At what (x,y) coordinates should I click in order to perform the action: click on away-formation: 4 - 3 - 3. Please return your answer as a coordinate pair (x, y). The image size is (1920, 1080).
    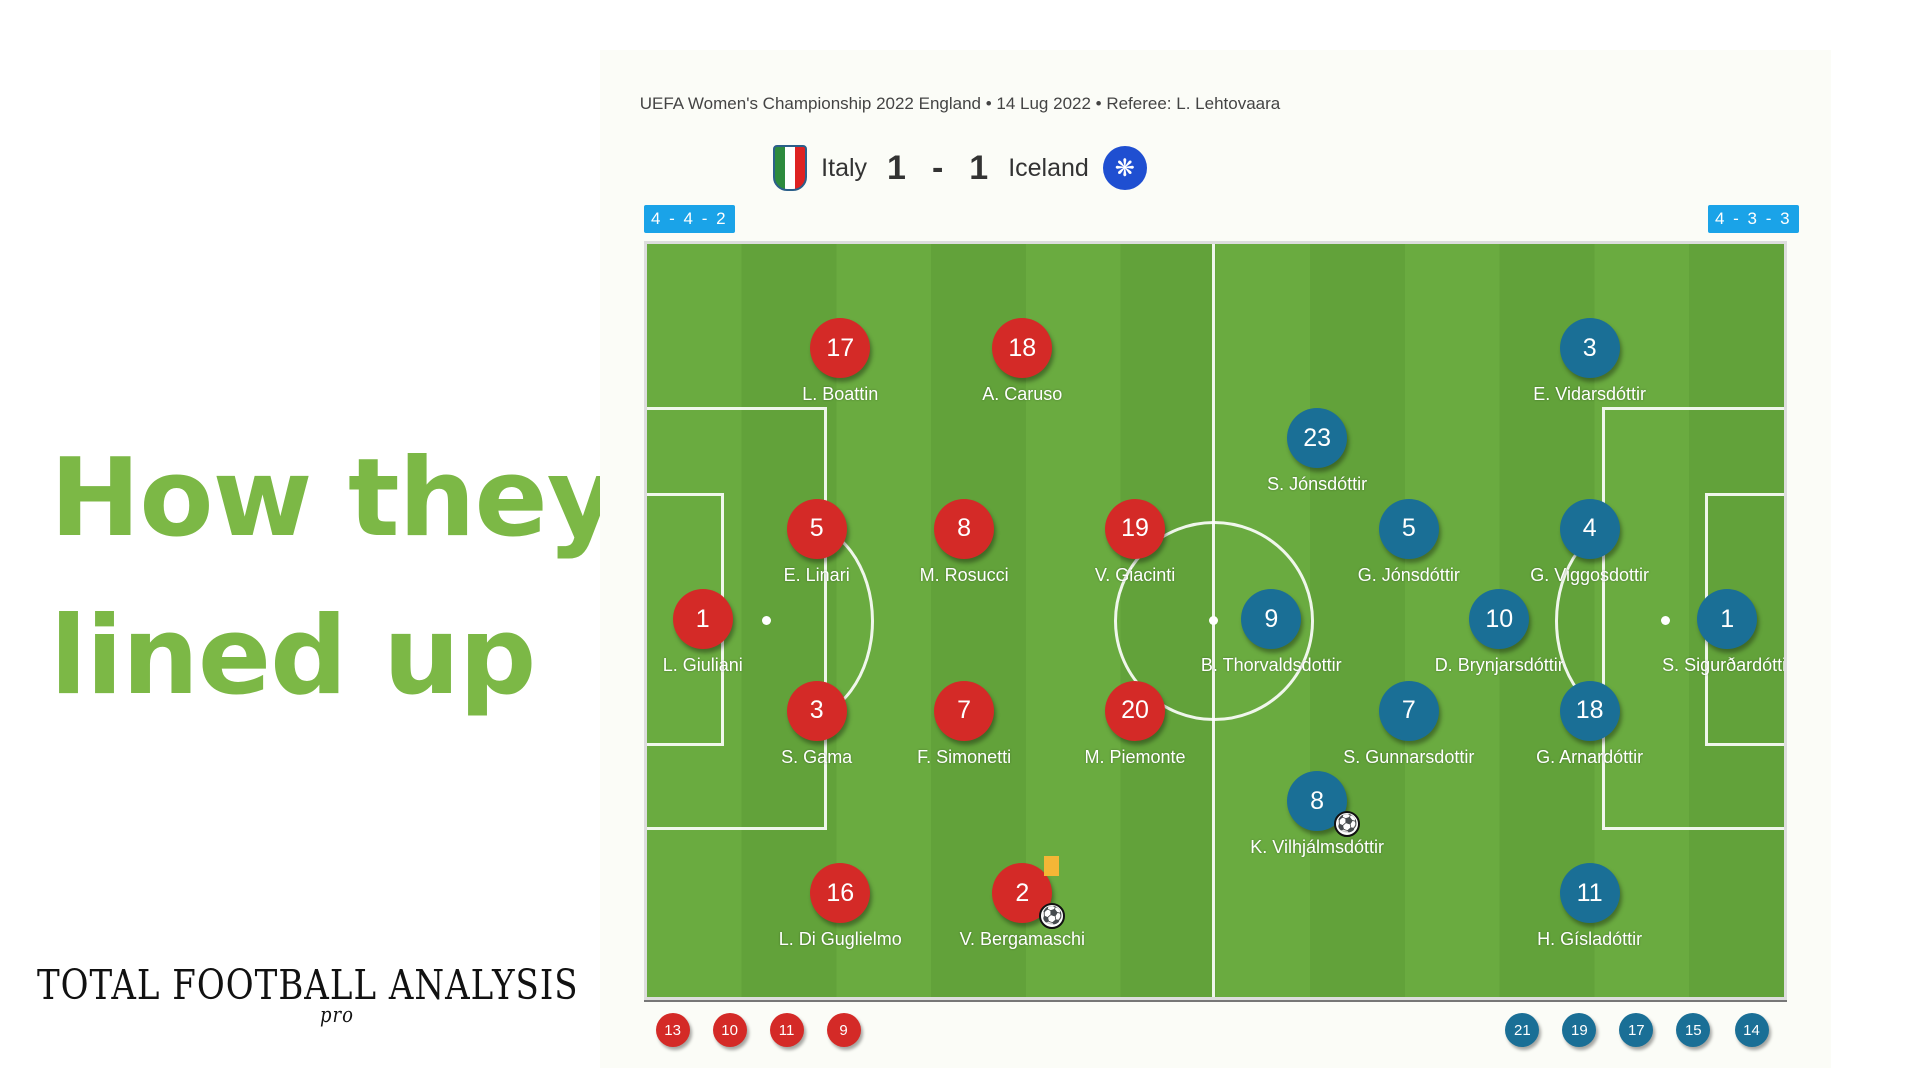
    Looking at the image, I should click on (1753, 219).